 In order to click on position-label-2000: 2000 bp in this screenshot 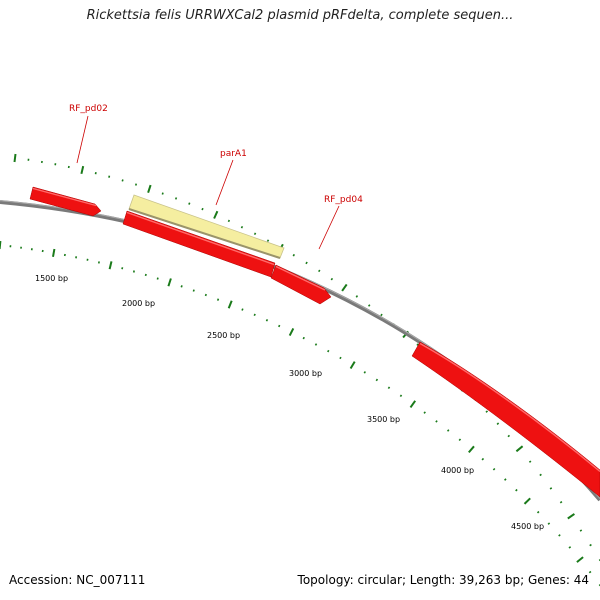, I will do `click(138, 303)`.